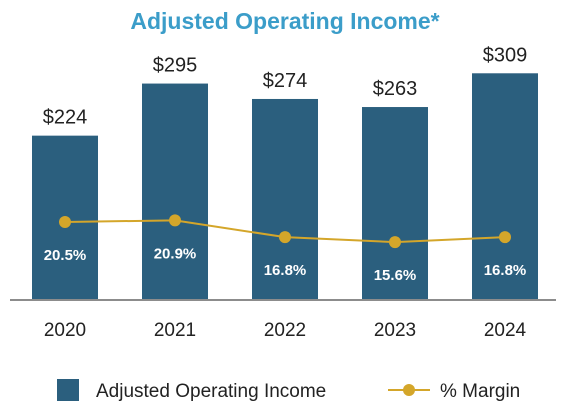 This screenshot has height=420, width=570. Describe the element at coordinates (211, 391) in the screenshot. I see `legend-bar-label: Adjusted Operating Income` at that location.